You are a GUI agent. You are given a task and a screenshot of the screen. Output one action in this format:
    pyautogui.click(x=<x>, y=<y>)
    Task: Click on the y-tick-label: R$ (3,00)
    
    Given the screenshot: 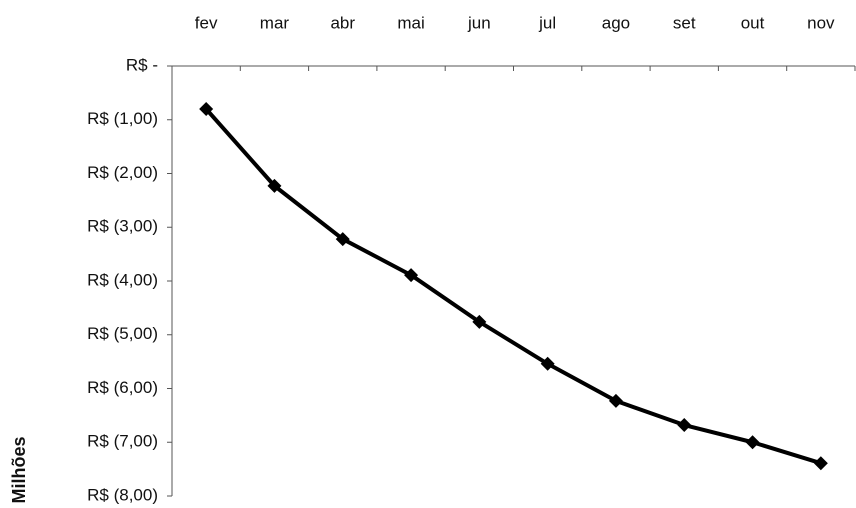 What is the action you would take?
    pyautogui.click(x=122, y=226)
    